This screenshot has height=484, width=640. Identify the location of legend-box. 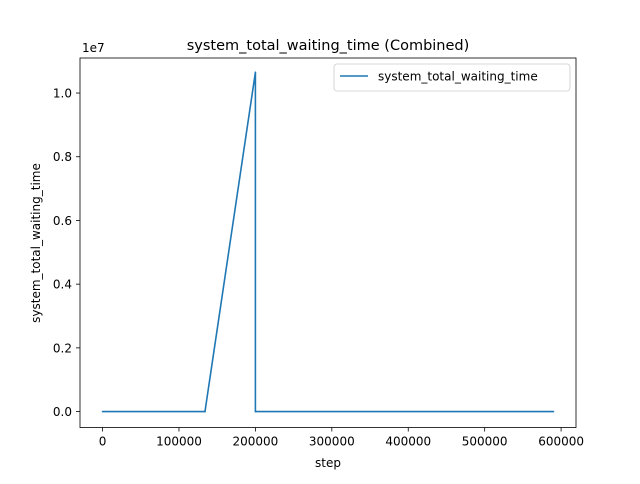
(452, 77).